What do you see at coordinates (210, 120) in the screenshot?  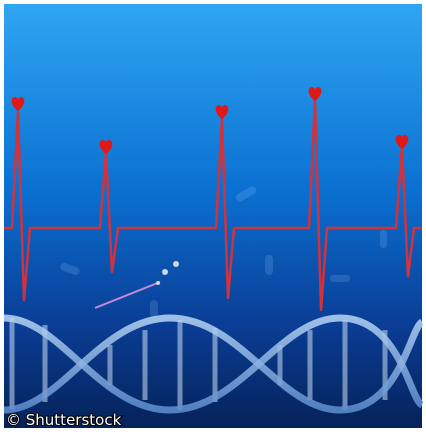 I see `hearts` at bounding box center [210, 120].